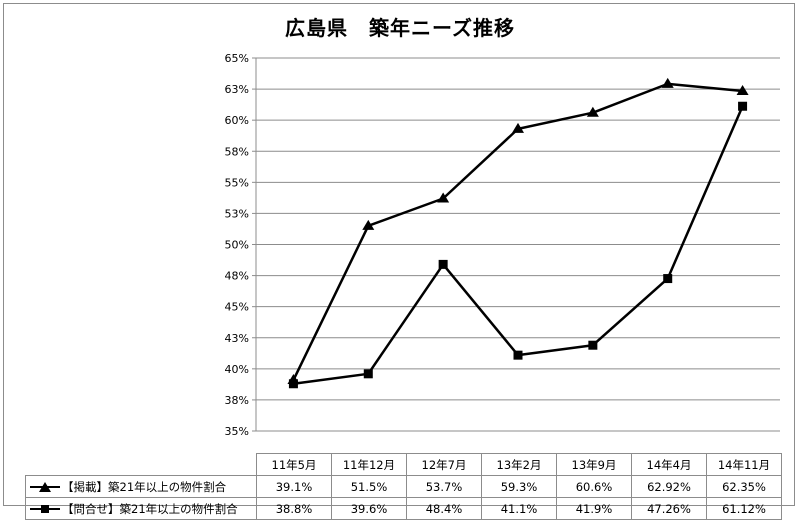  What do you see at coordinates (594, 464) in the screenshot?
I see `category-label: 13年9月` at bounding box center [594, 464].